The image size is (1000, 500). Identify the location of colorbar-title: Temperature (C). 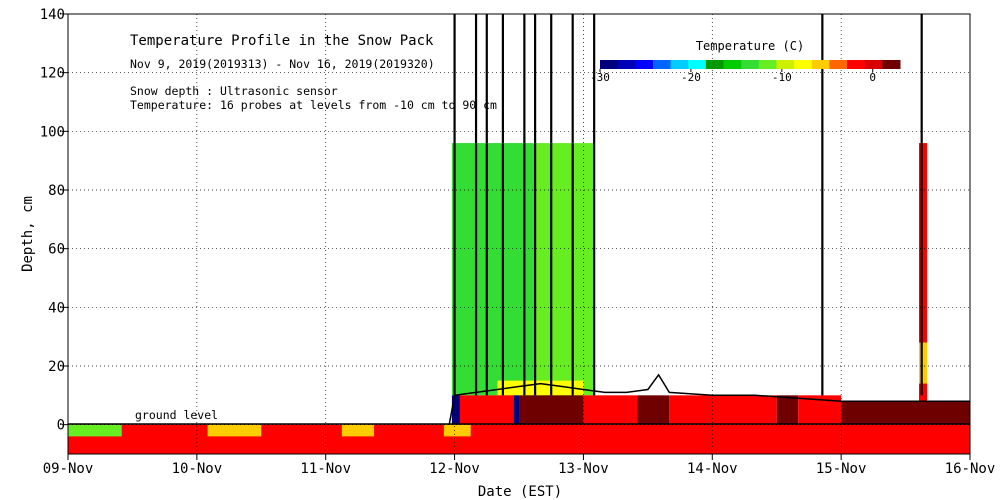
(750, 46).